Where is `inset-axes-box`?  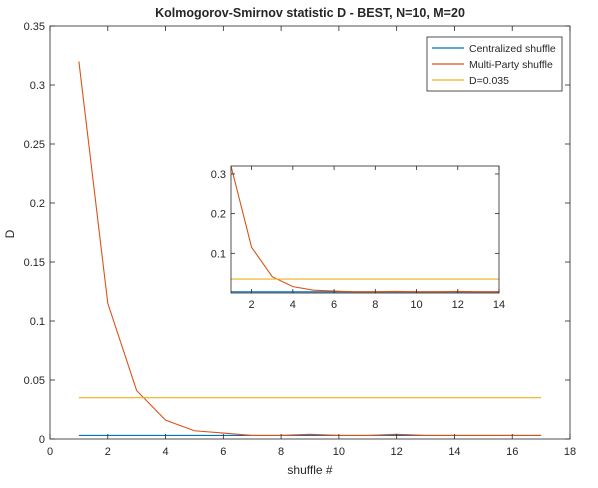 inset-axes-box is located at coordinates (365, 229).